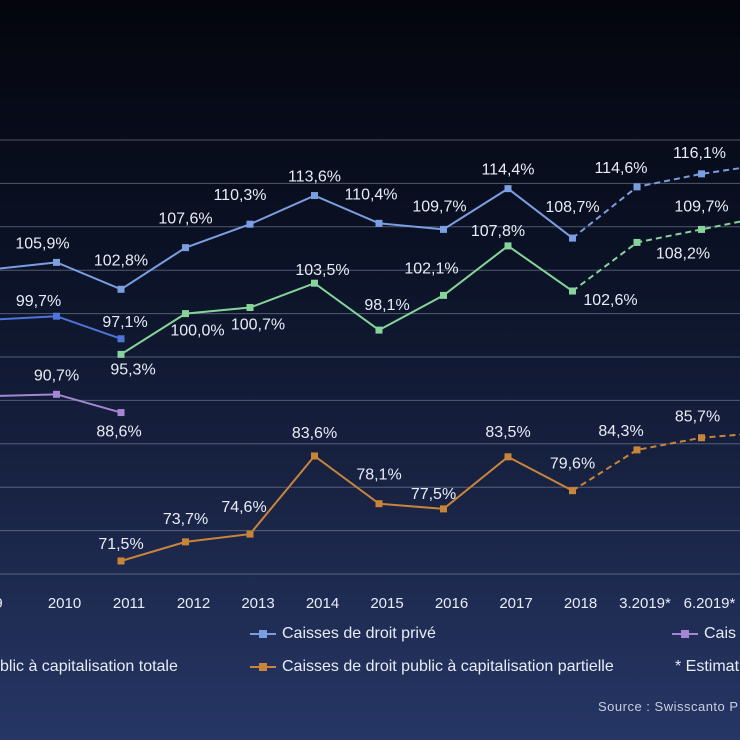 This screenshot has height=740, width=740. What do you see at coordinates (683, 253) in the screenshot?
I see `data-label: 108,2%` at bounding box center [683, 253].